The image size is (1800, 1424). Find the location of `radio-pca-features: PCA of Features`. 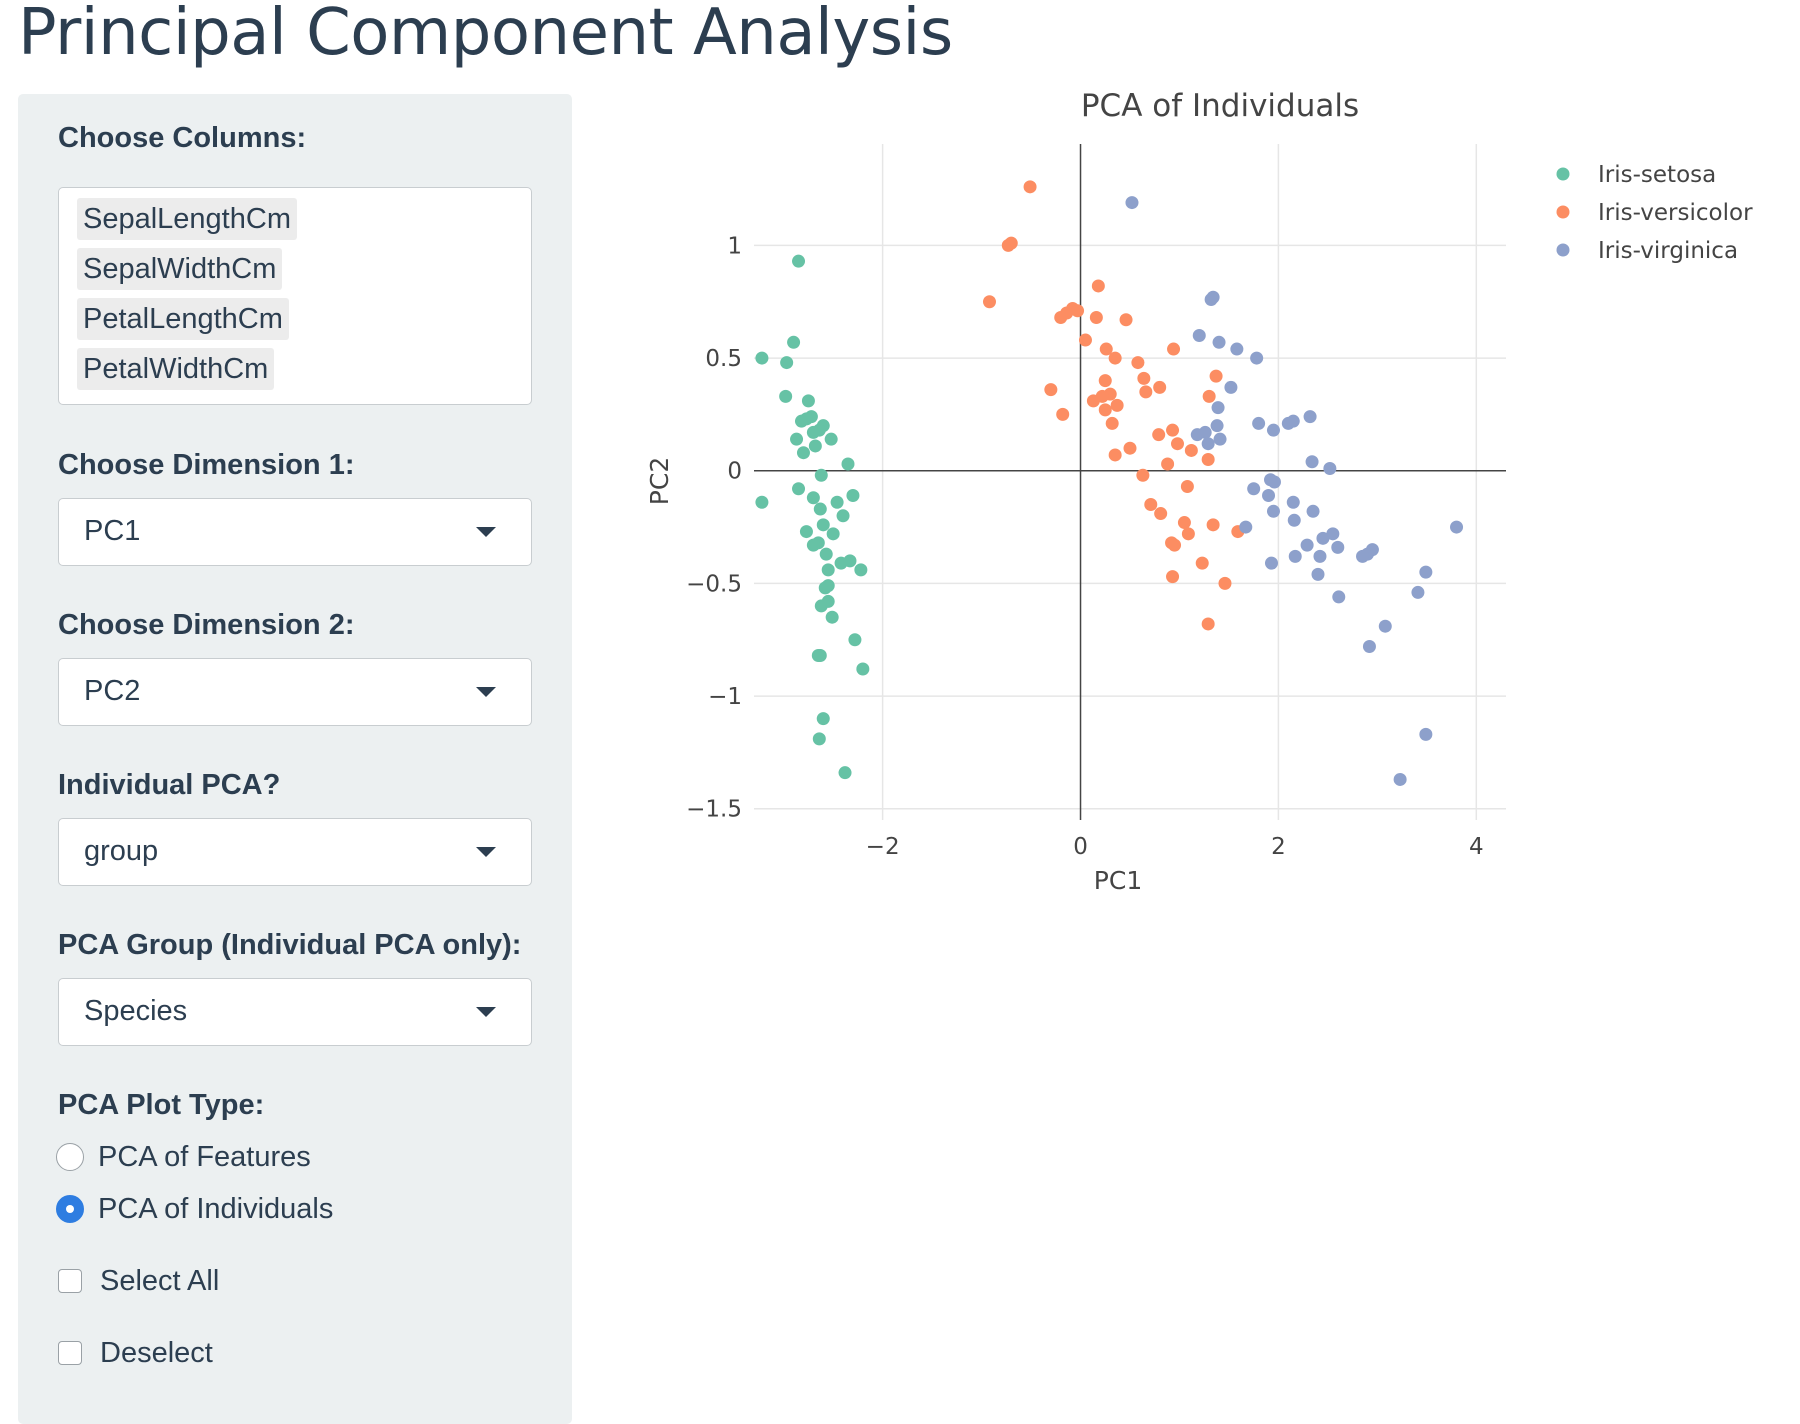

radio-pca-features: PCA of Features is located at coordinates (183, 1157).